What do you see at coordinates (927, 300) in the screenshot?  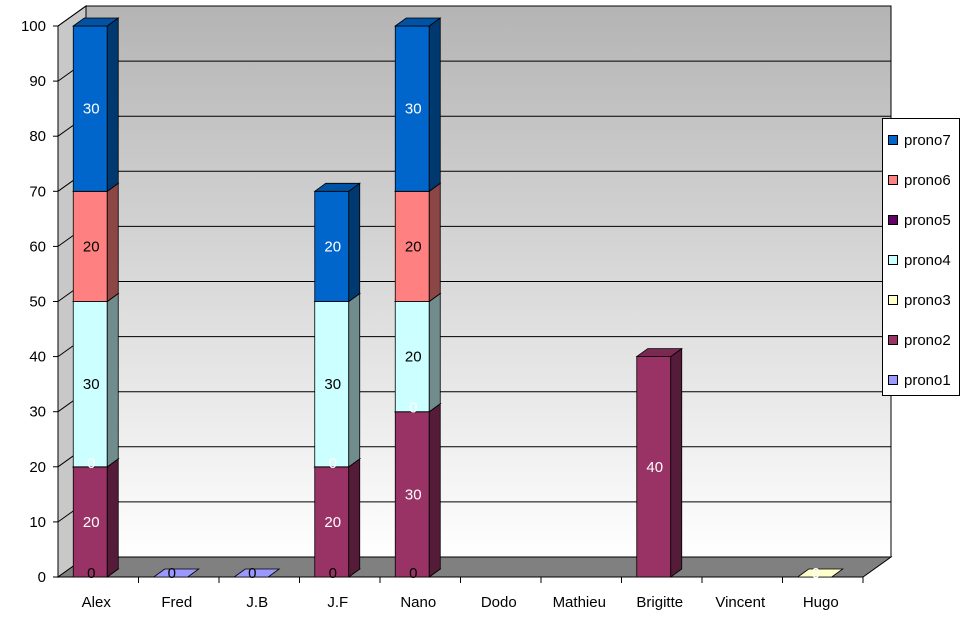 I see `legend-label: prono3` at bounding box center [927, 300].